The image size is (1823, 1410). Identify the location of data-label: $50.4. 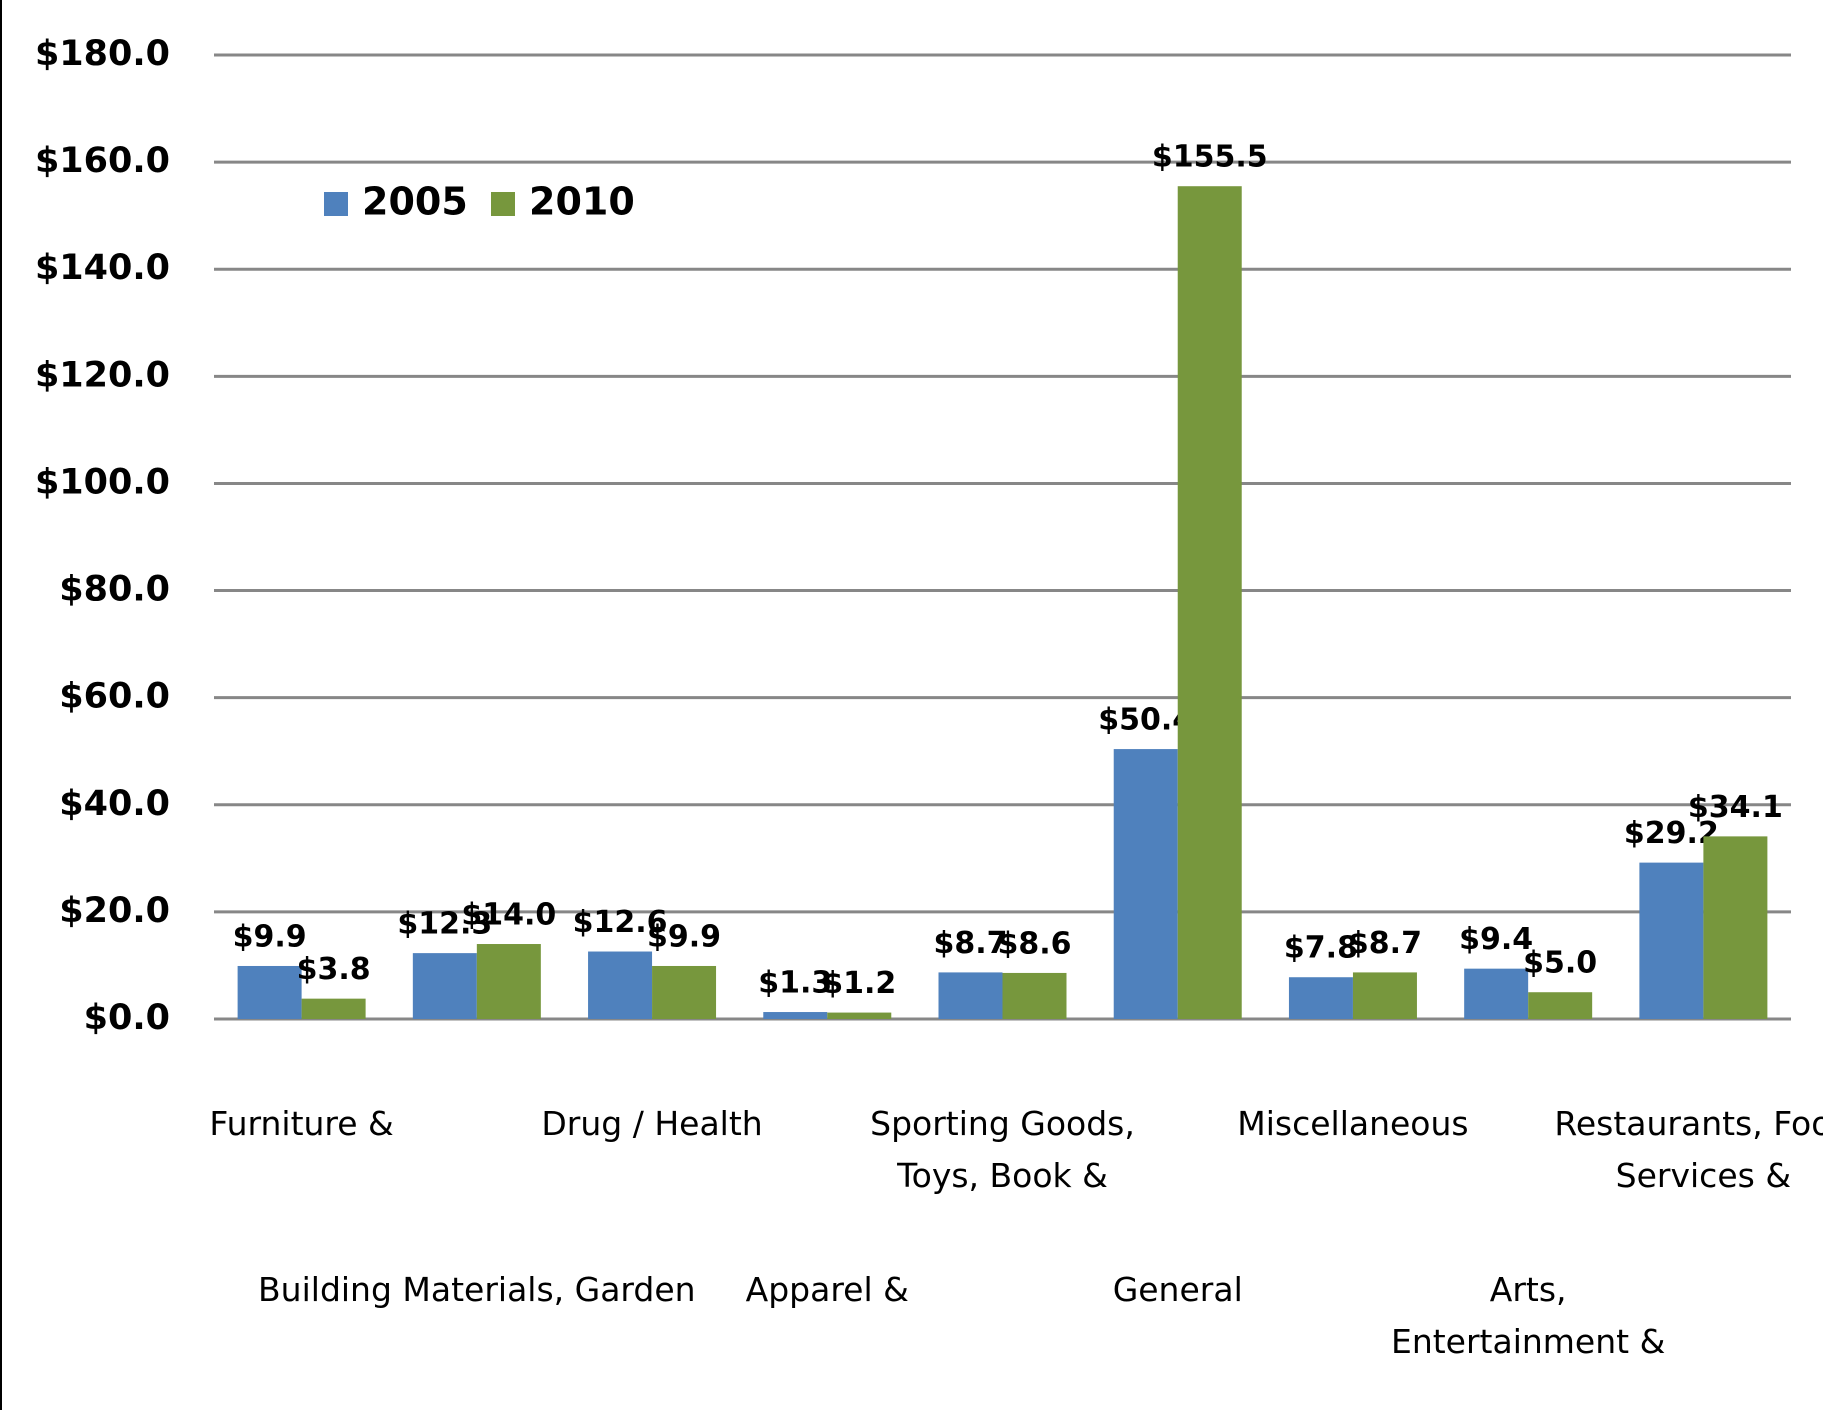
(1145, 720).